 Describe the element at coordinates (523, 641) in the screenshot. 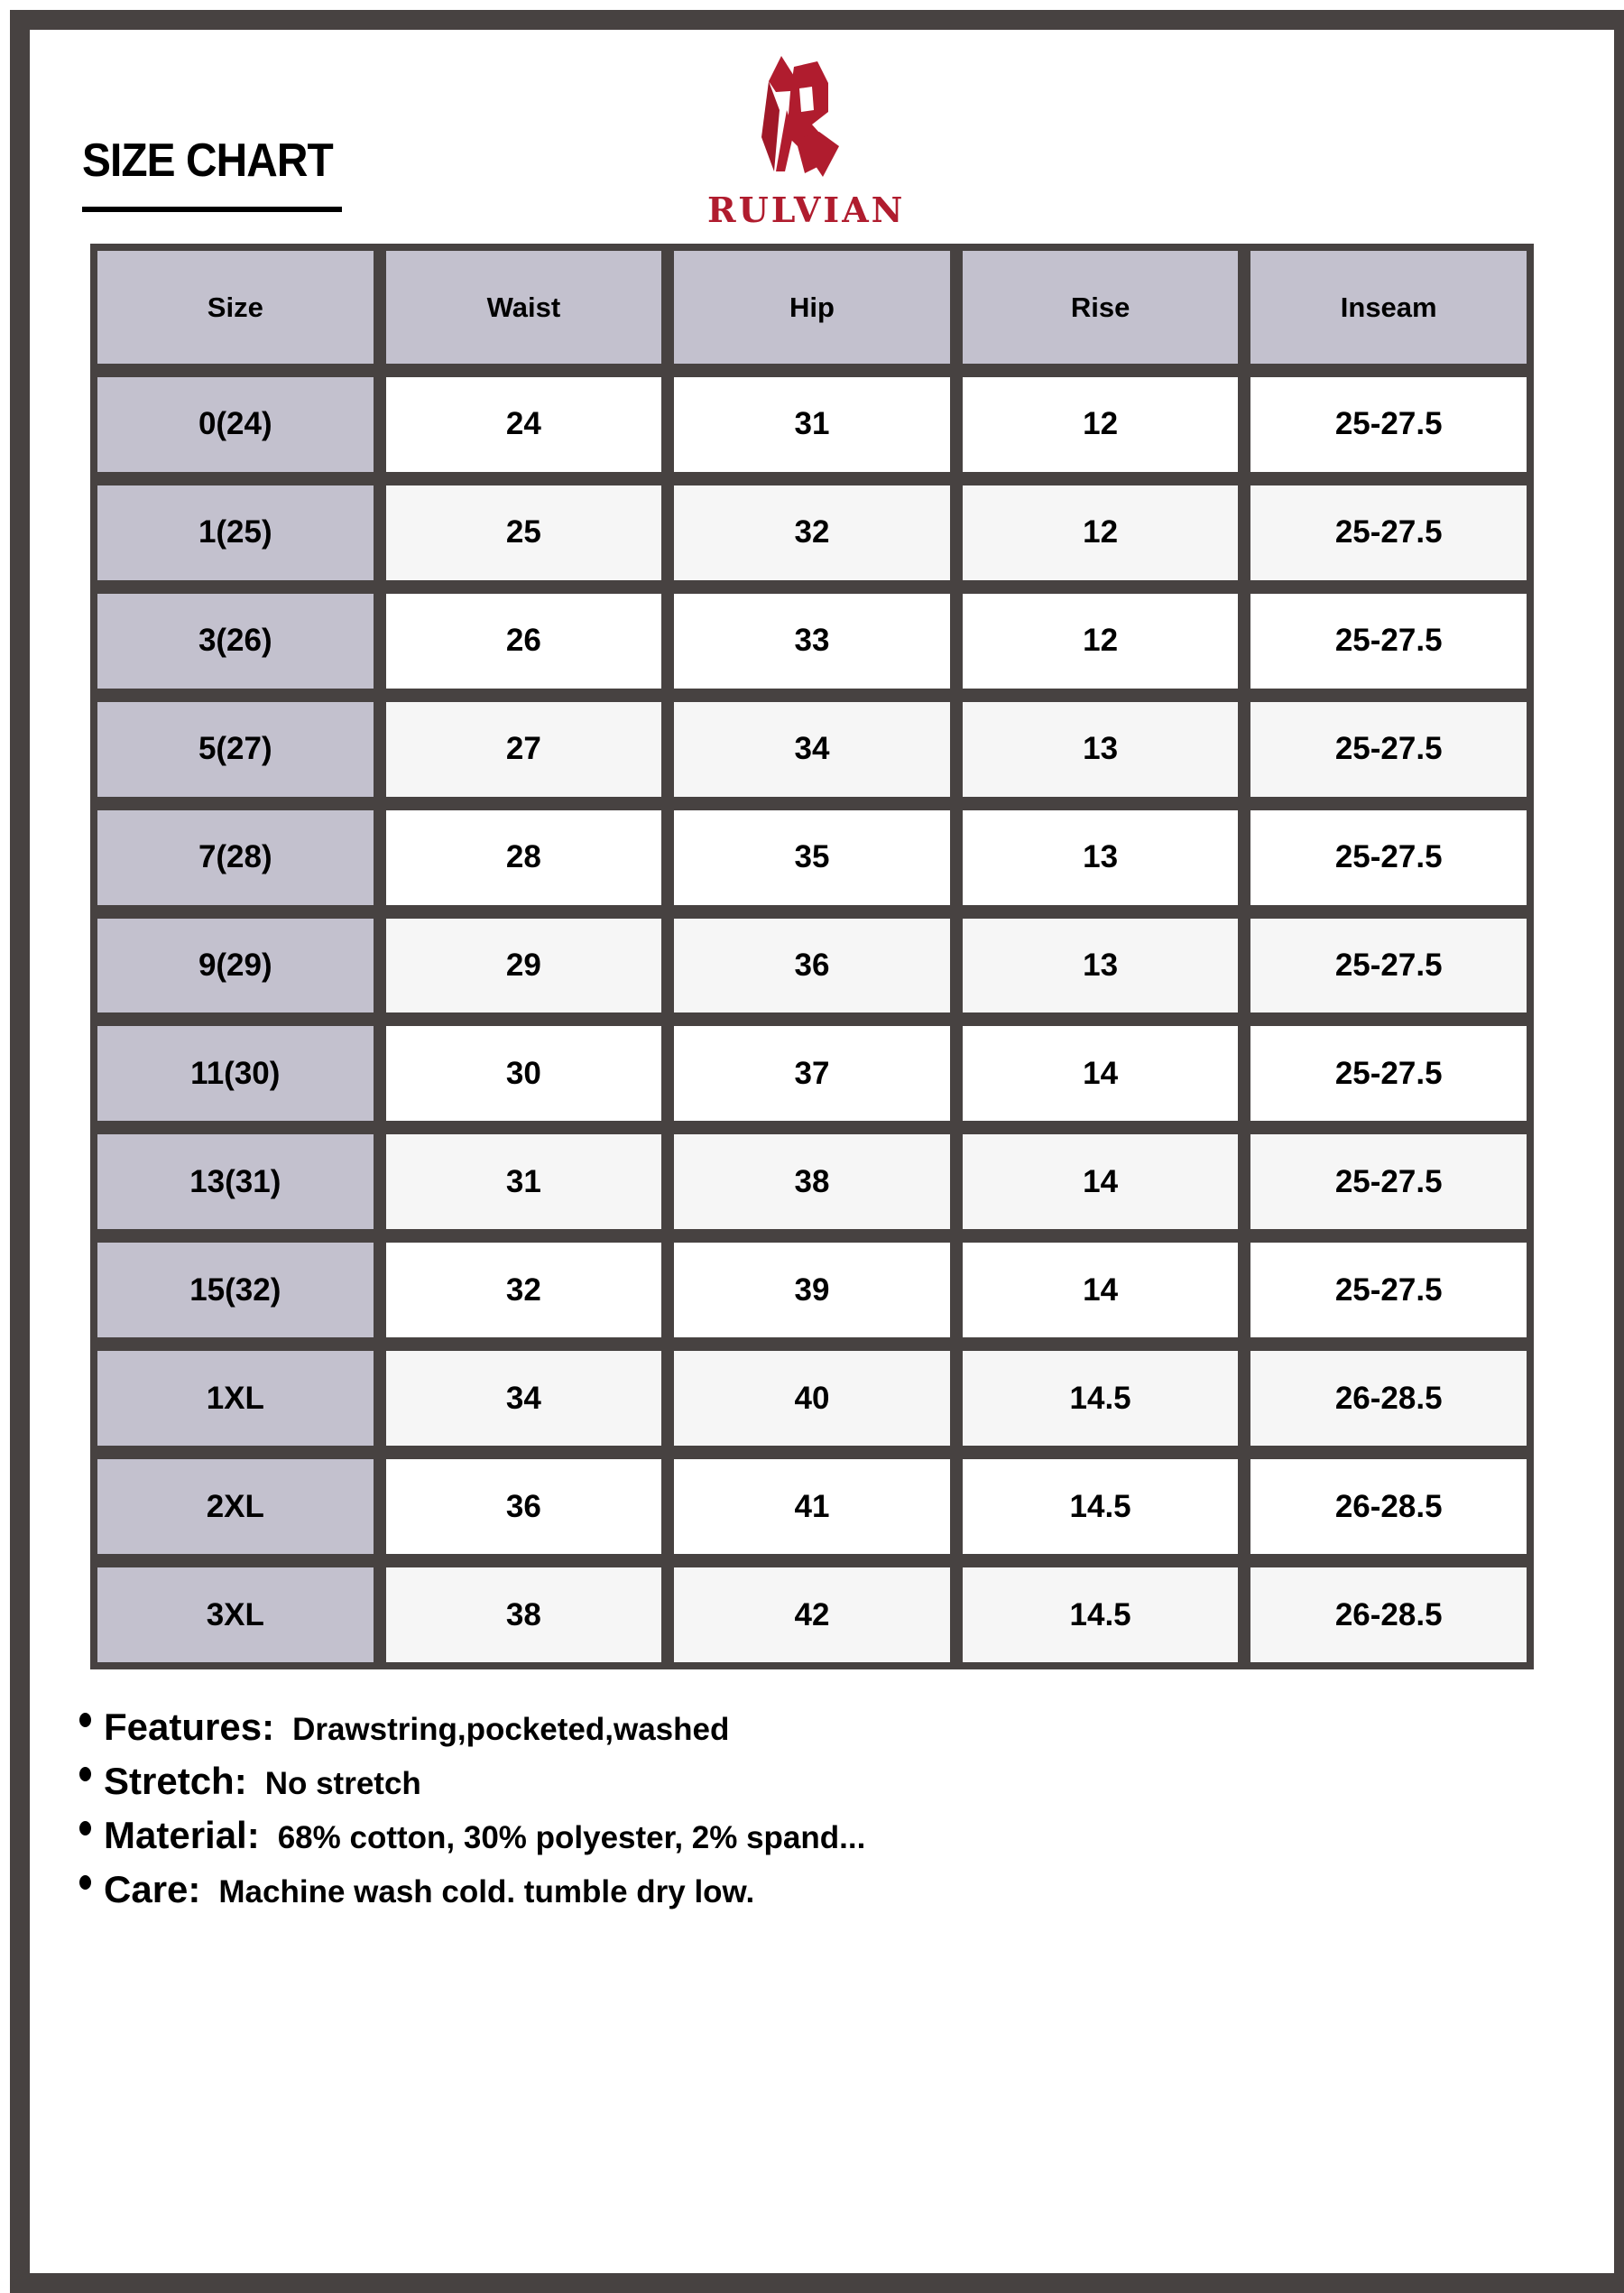

I see `table-cell-waist: 26` at that location.